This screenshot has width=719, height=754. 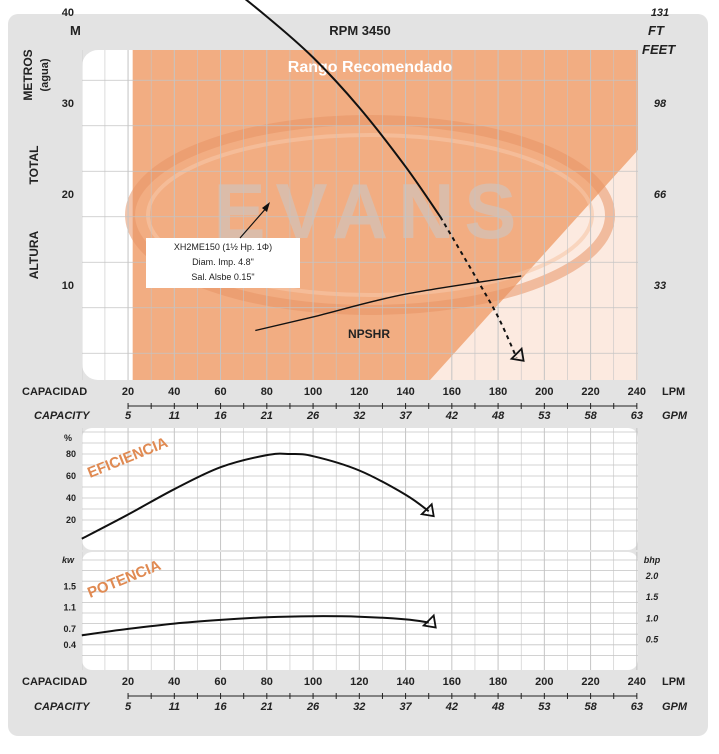 What do you see at coordinates (652, 576) in the screenshot?
I see `power-ytick-right: 2.0` at bounding box center [652, 576].